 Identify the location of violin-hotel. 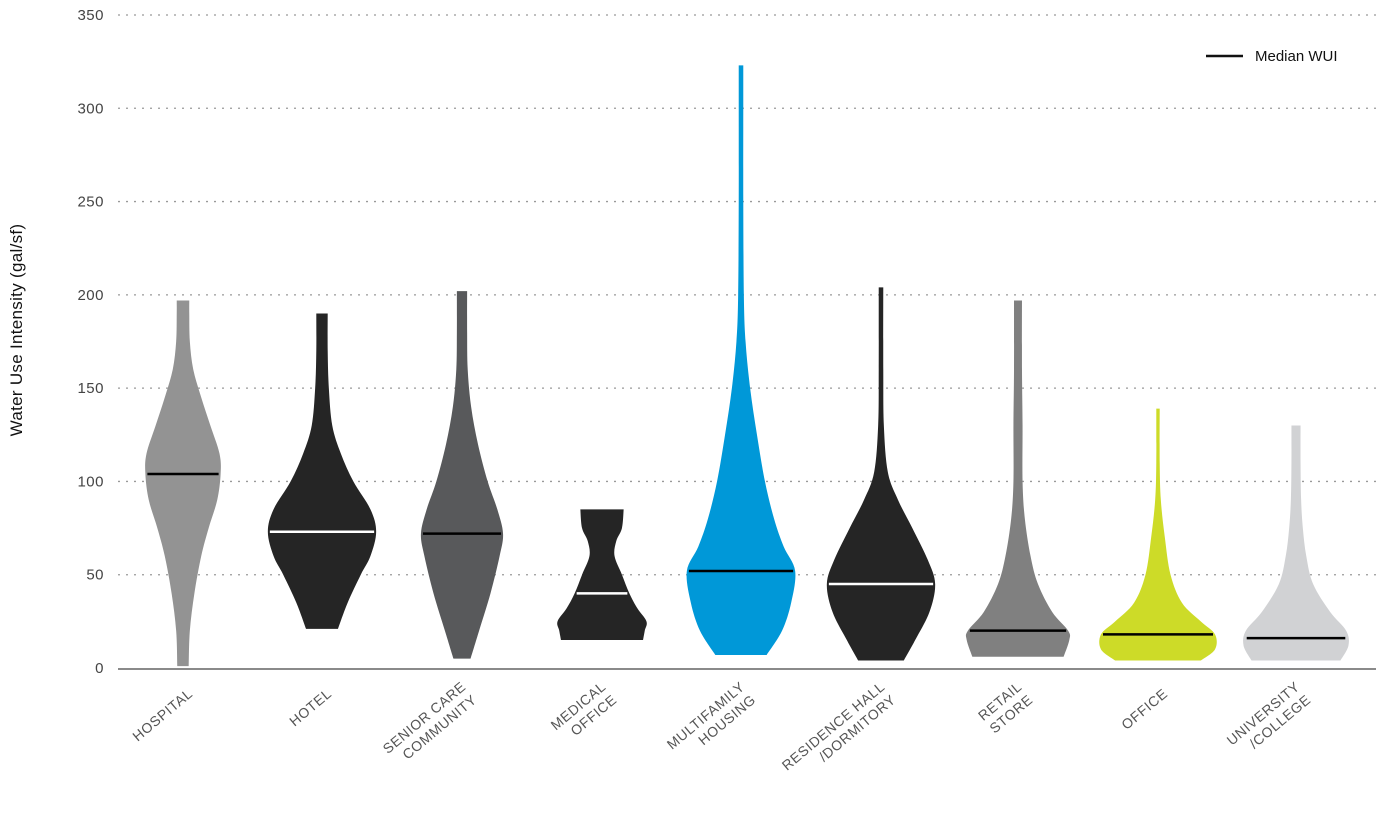
(322, 471).